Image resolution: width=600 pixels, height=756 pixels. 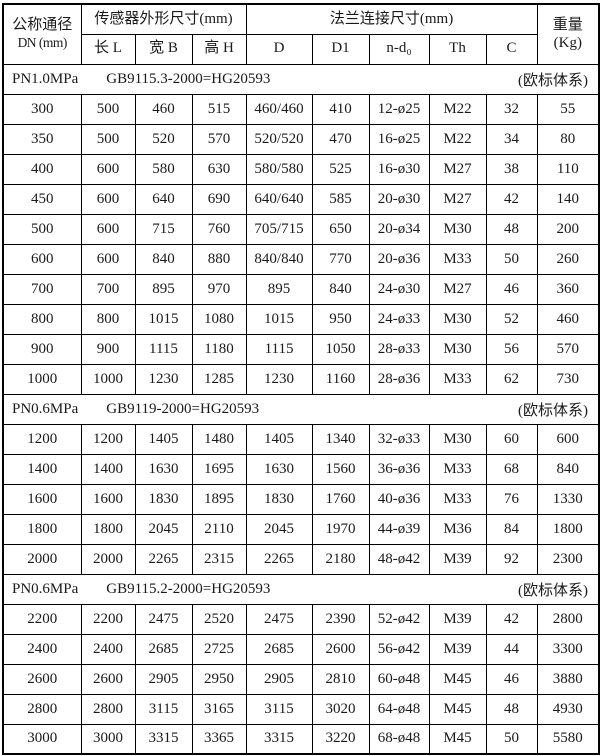 What do you see at coordinates (279, 469) in the screenshot?
I see `cell-d: 1630` at bounding box center [279, 469].